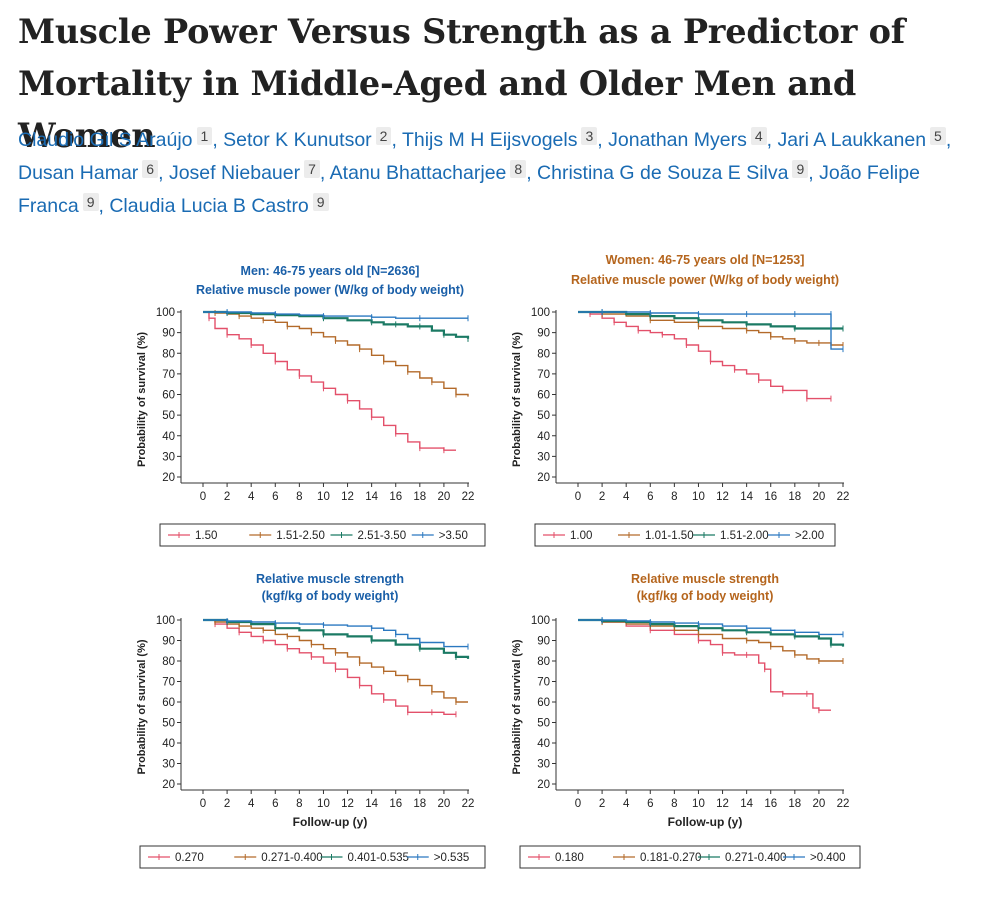 This screenshot has height=900, width=1000. Describe the element at coordinates (234, 173) in the screenshot. I see `author-name: Josef Niebauer` at that location.